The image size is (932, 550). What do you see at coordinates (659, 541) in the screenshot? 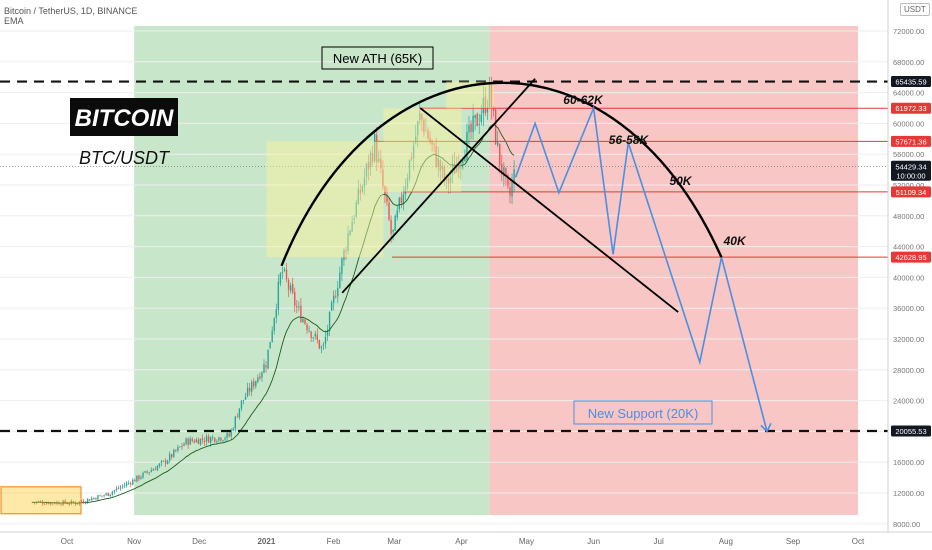
I see `x-tick-label: Jul` at bounding box center [659, 541].